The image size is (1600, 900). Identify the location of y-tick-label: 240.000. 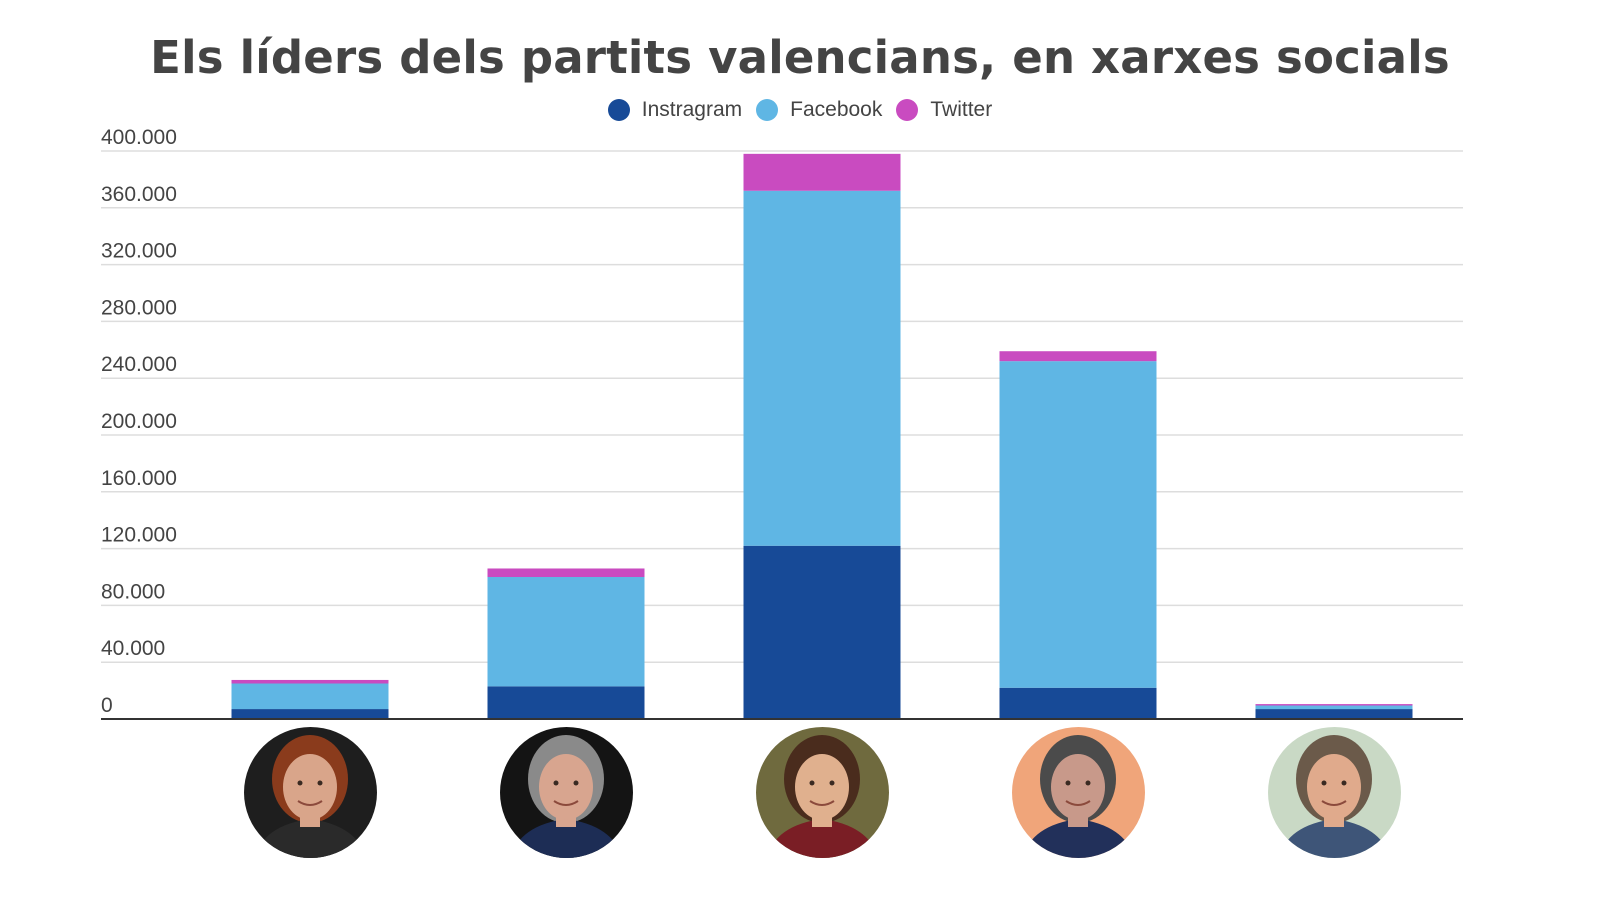
(139, 364).